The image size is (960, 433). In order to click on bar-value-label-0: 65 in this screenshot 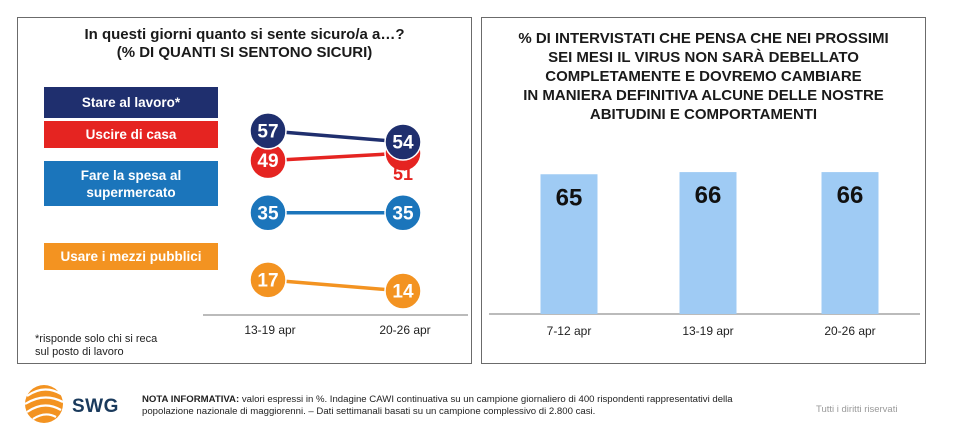, I will do `click(569, 197)`.